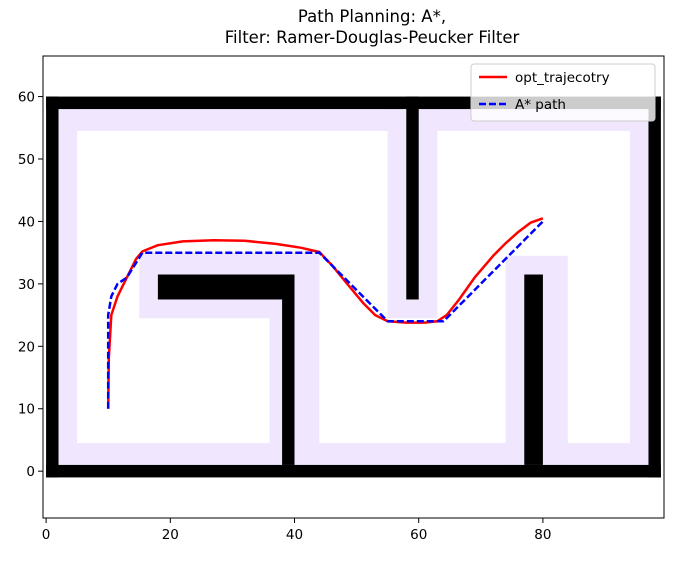 The width and height of the screenshot is (691, 562). What do you see at coordinates (170, 535) in the screenshot?
I see `x-tick-label-20: 20` at bounding box center [170, 535].